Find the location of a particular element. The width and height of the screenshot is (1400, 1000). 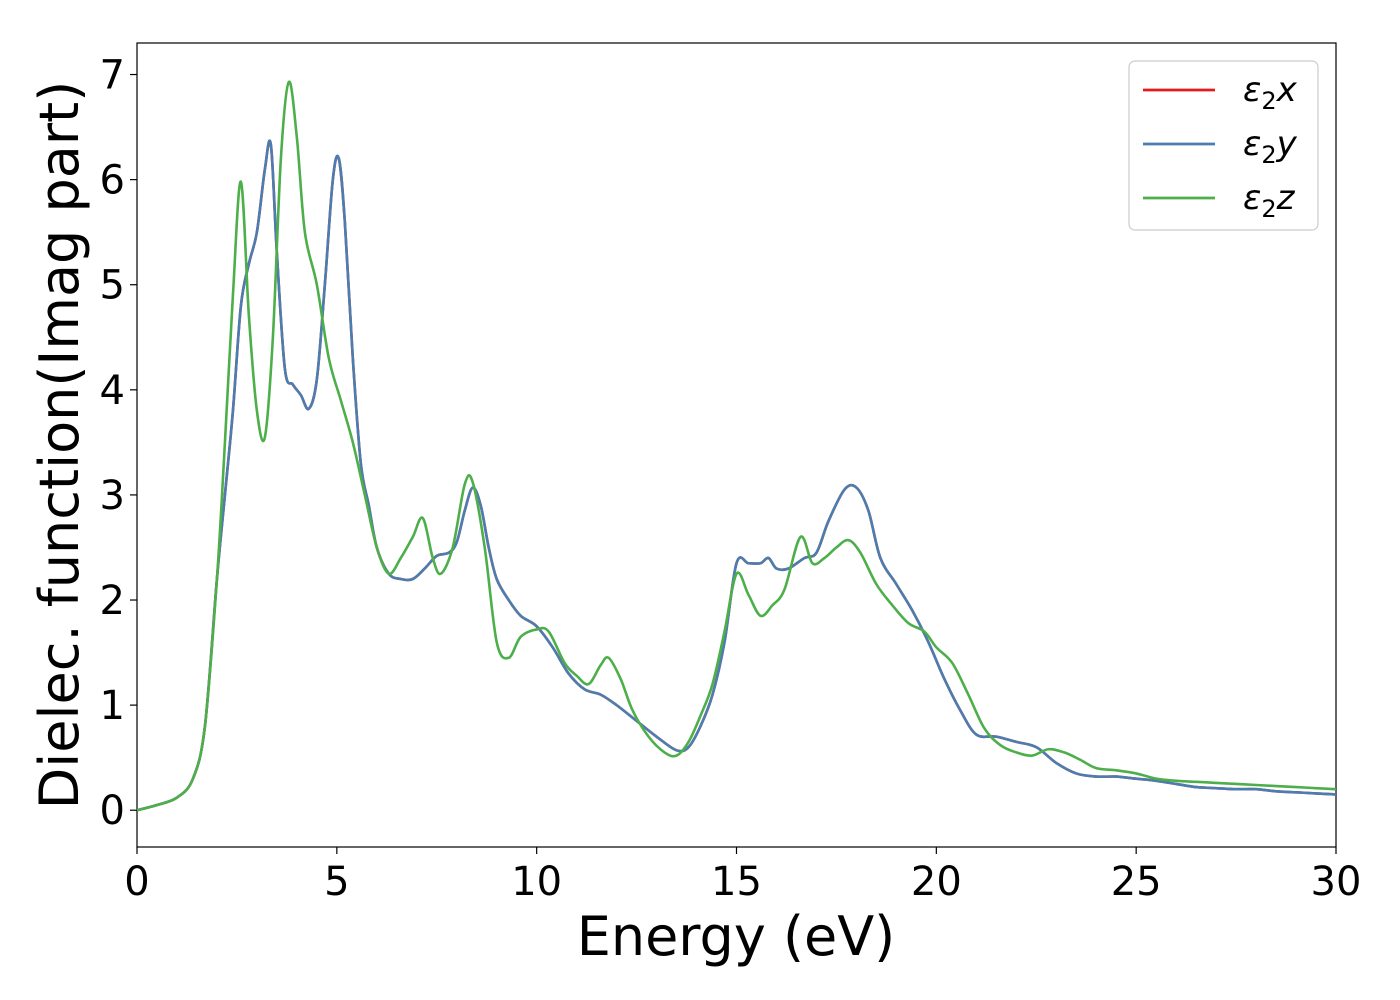

legend-label-x: ε2x is located at coordinates (1270, 92).